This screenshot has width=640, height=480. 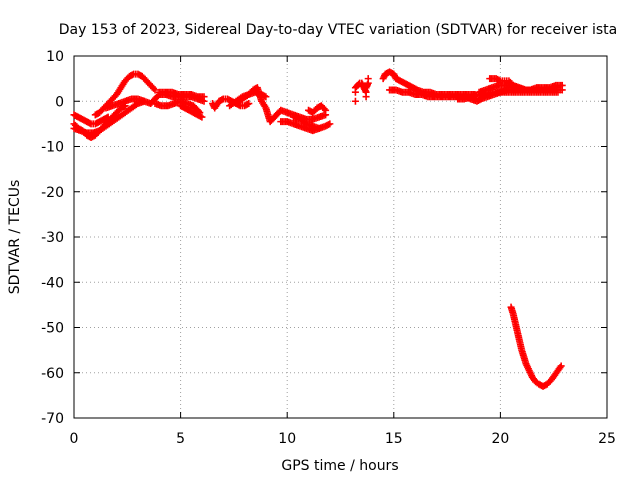 I want to click on x-tick-label: 25, so click(x=607, y=439).